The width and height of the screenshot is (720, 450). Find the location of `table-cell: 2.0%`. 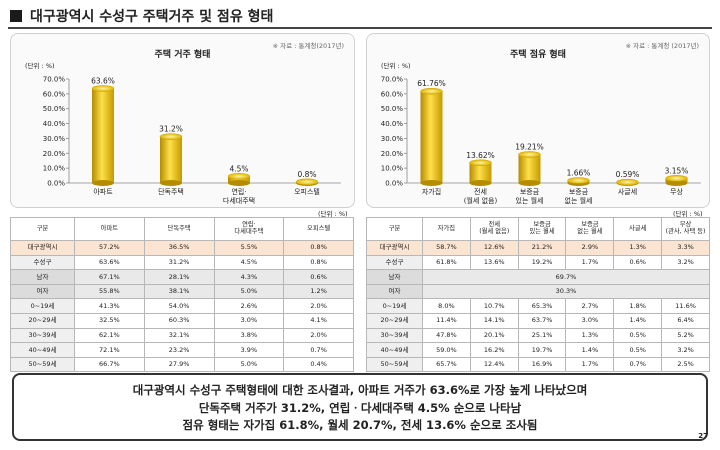

table-cell: 2.0% is located at coordinates (318, 306).